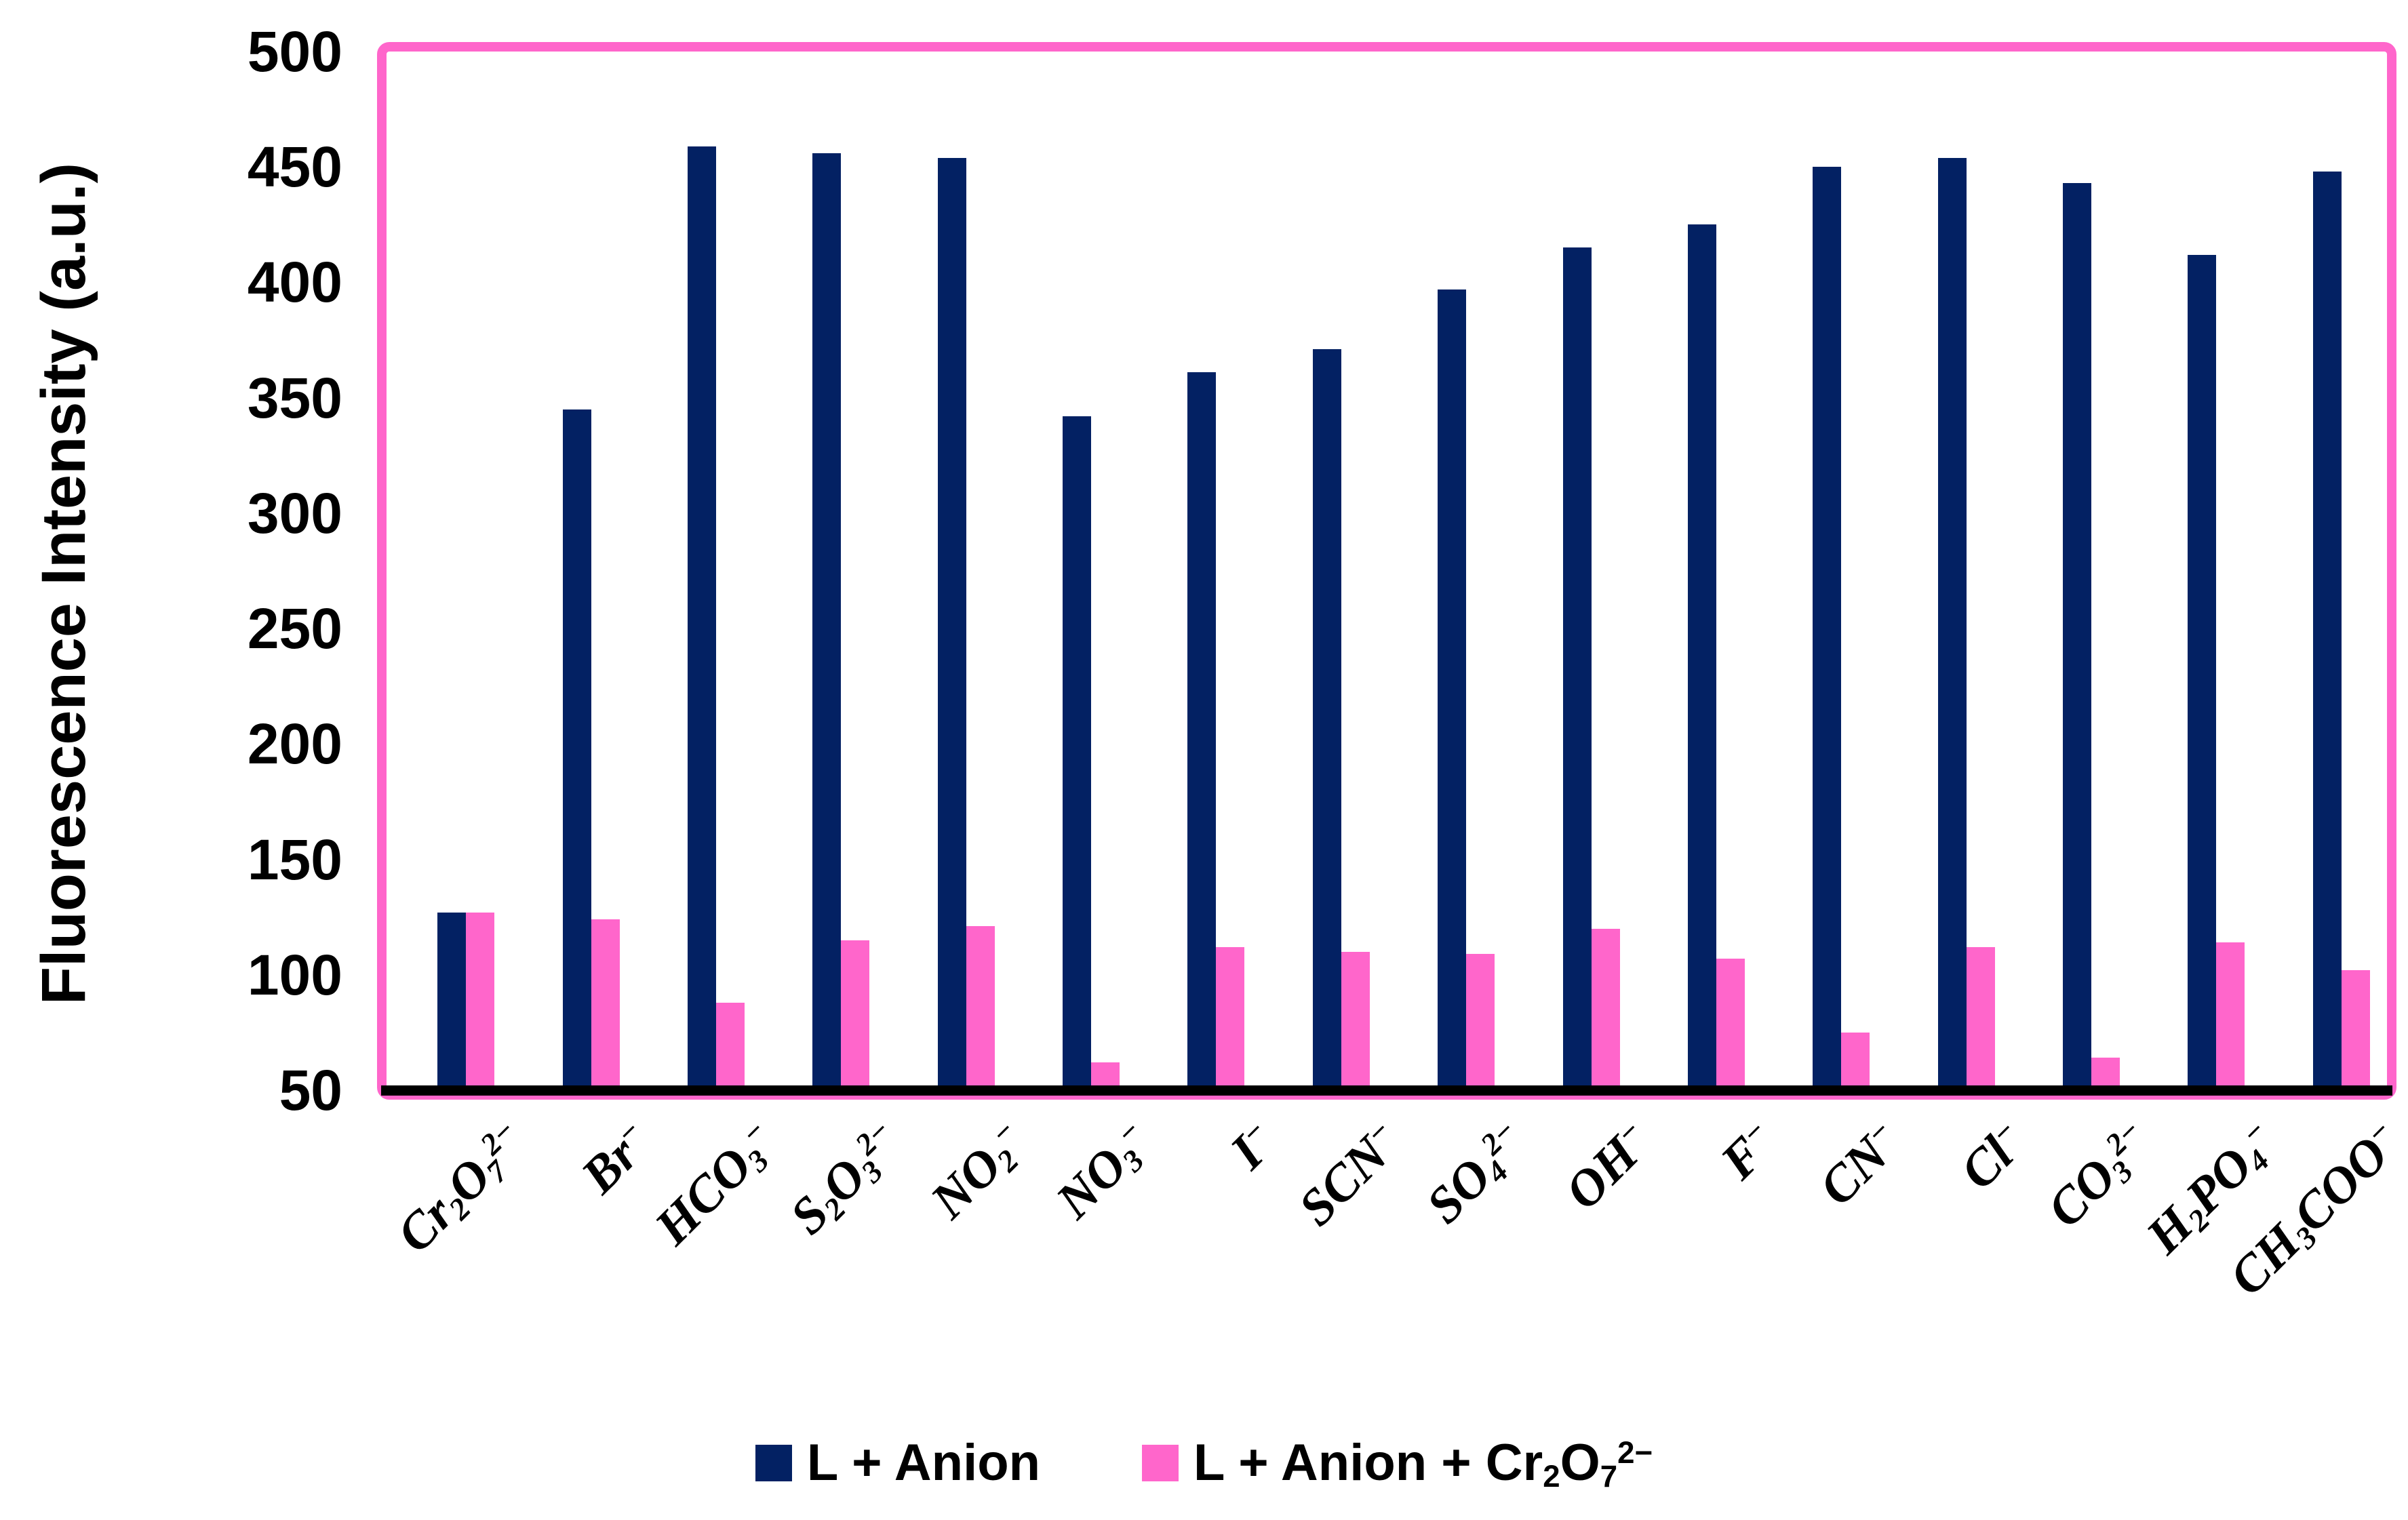  Describe the element at coordinates (773, 1463) in the screenshot. I see `legend-swatch-l-anion` at that location.